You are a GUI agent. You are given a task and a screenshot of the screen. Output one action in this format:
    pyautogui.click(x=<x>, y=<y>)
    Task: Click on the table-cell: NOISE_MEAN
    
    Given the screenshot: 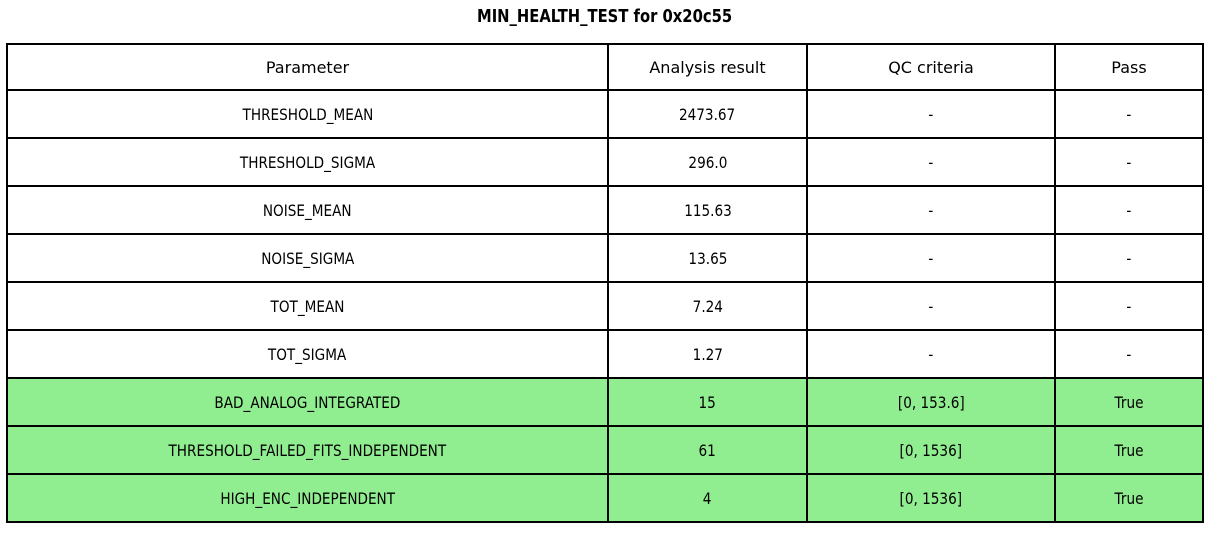 What is the action you would take?
    pyautogui.click(x=307, y=210)
    